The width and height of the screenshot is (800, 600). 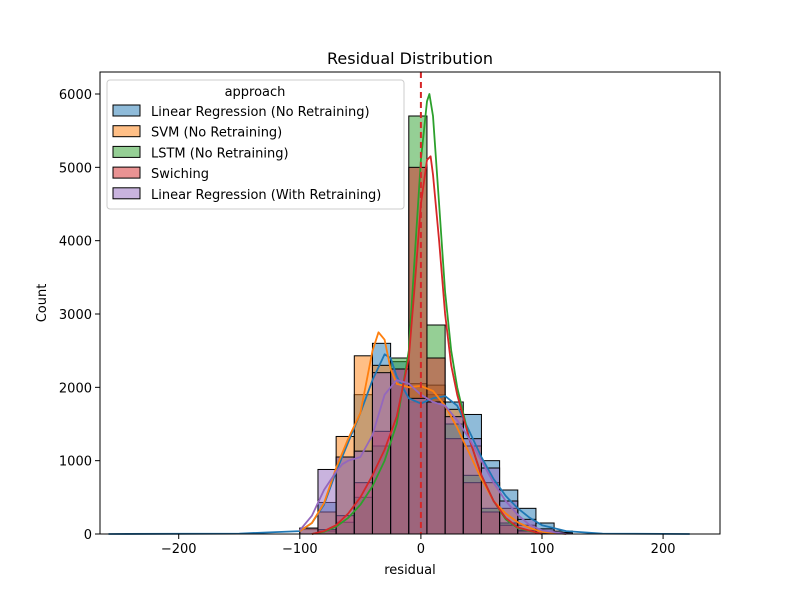 I want to click on legend-label: Linear Regression (With Retraining), so click(x=266, y=195).